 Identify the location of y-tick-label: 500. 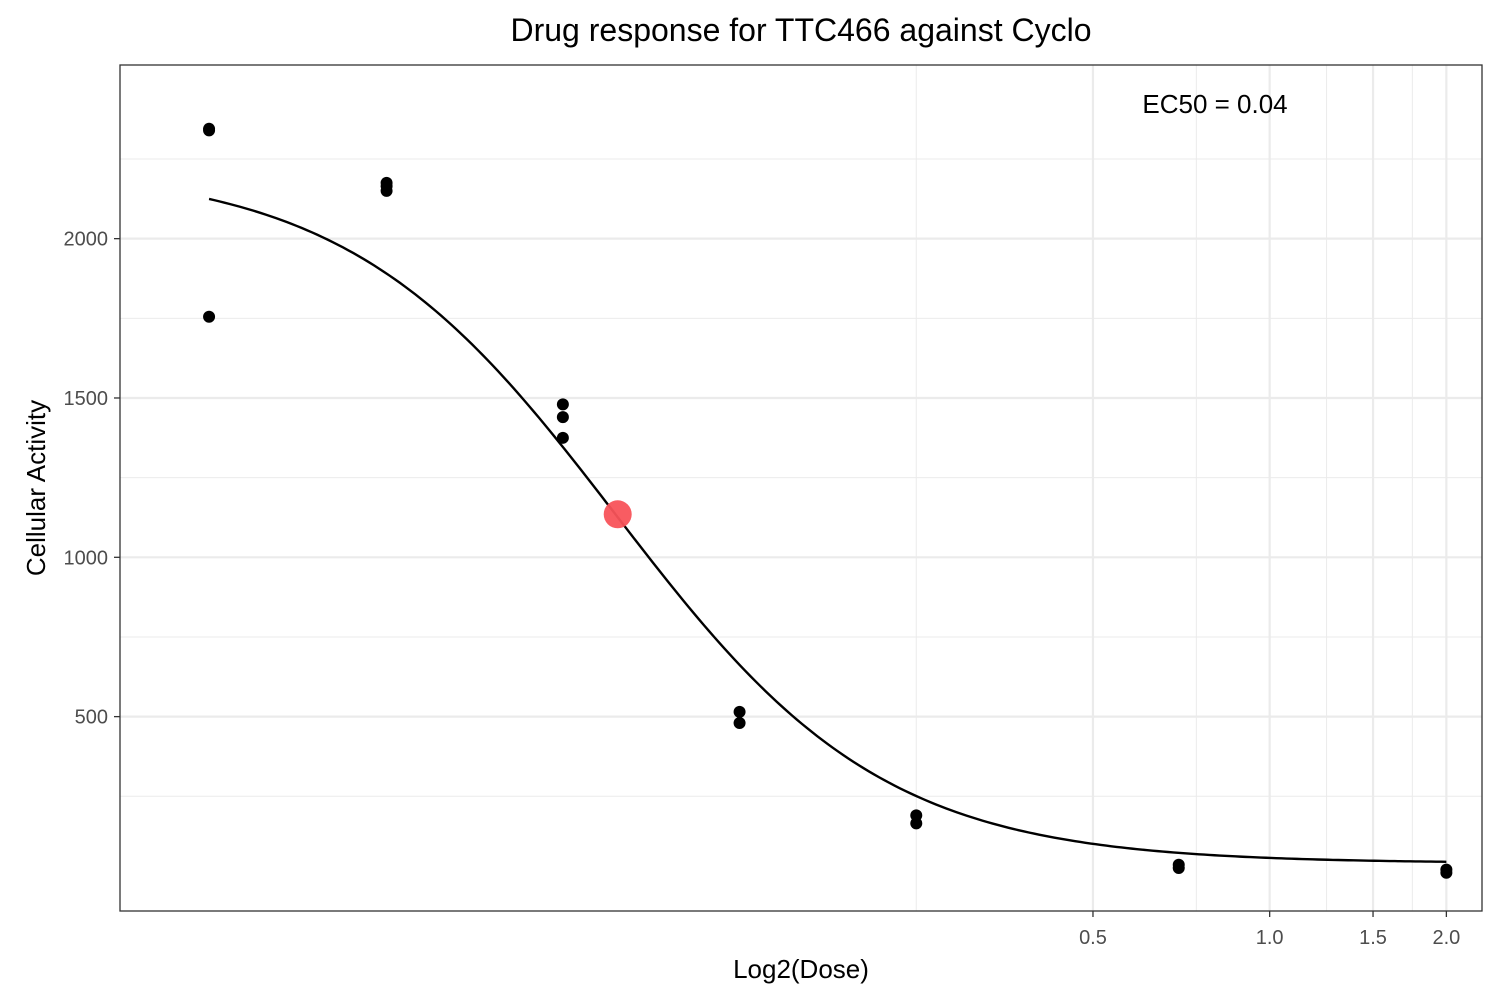
(91, 718).